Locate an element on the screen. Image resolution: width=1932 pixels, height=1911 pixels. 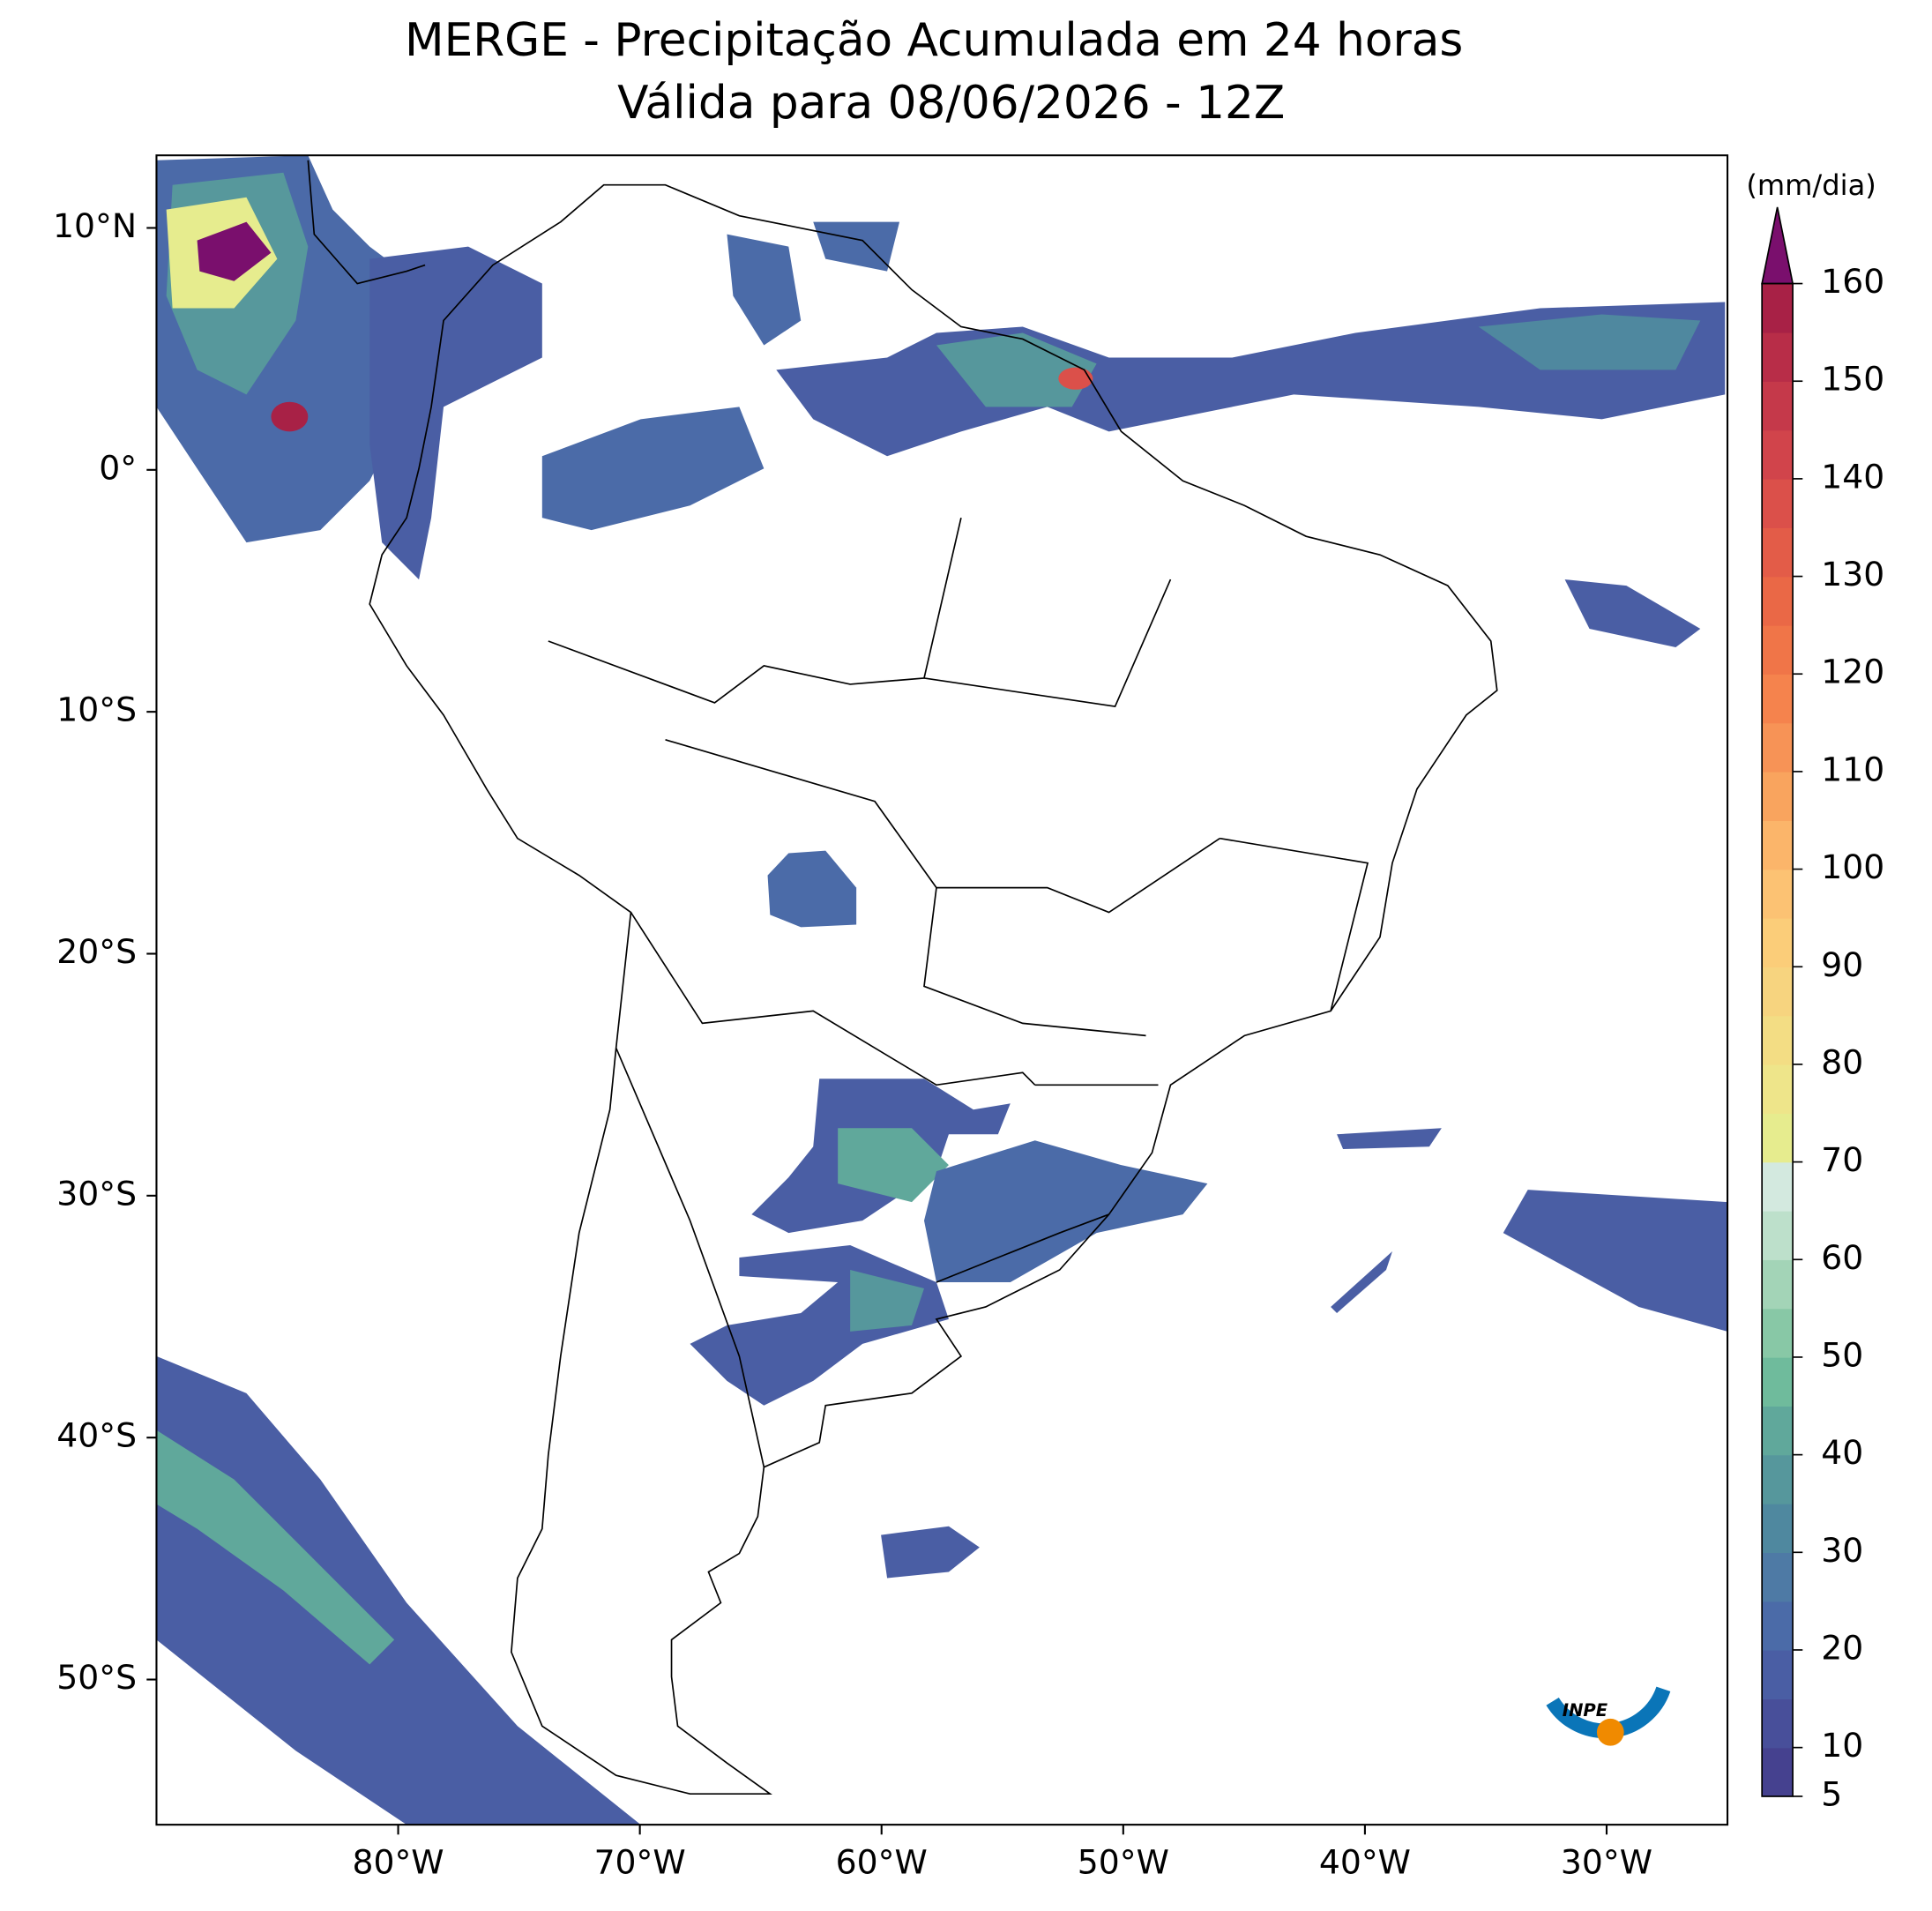
x-tick-label: 60°W is located at coordinates (882, 1862).